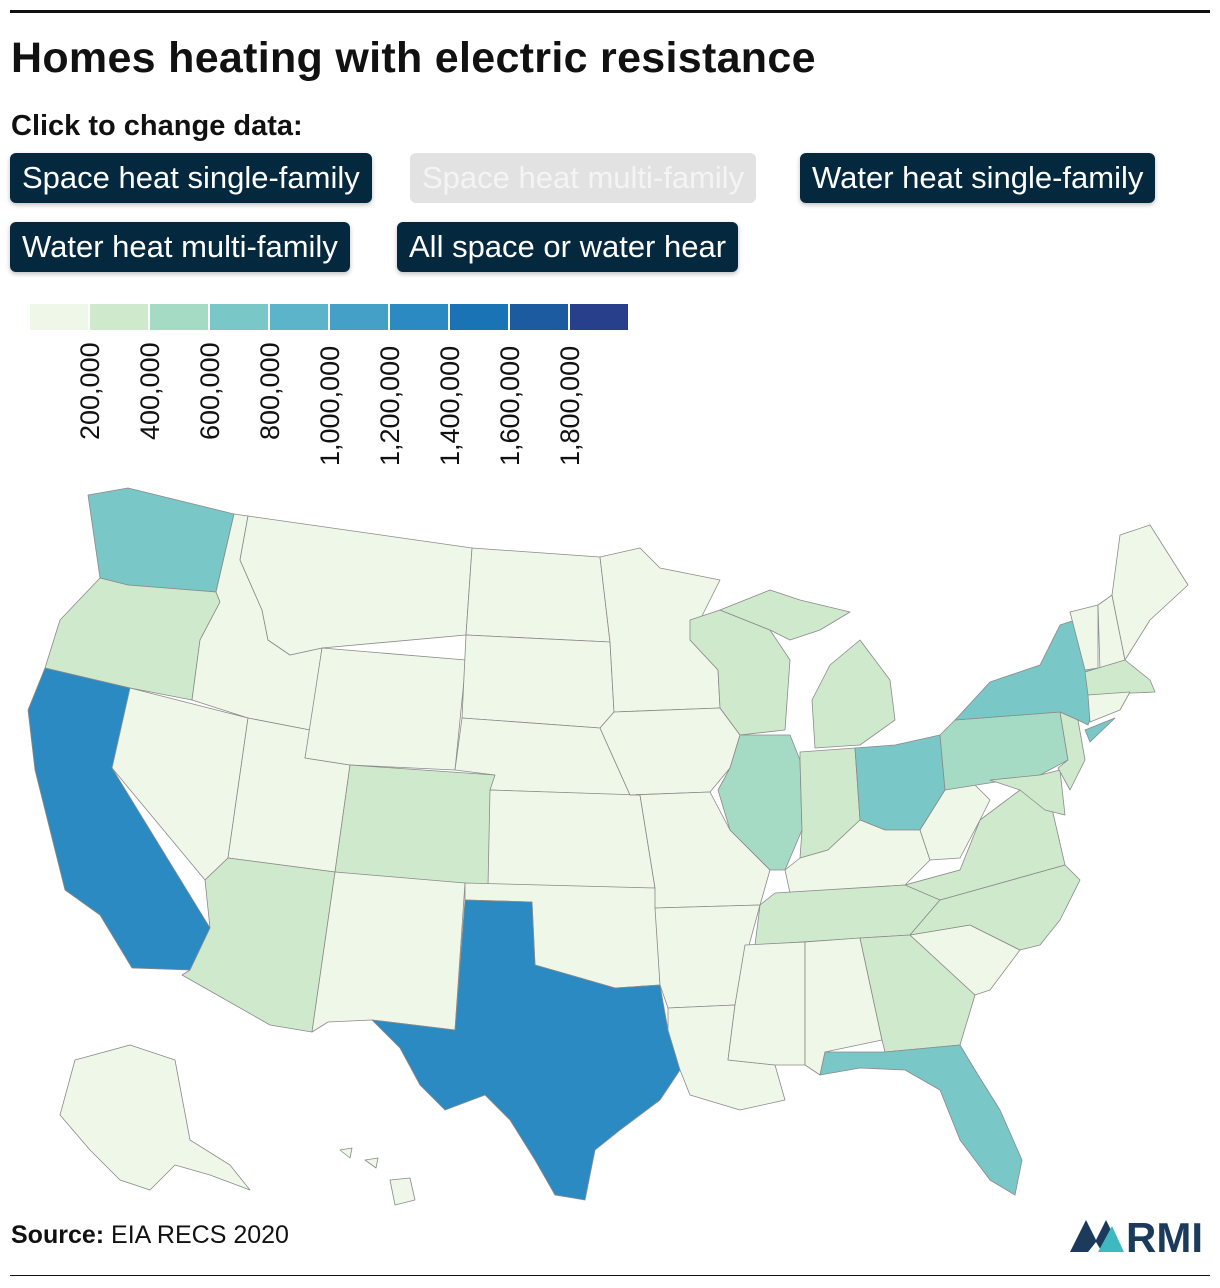 This screenshot has height=1288, width=1220. Describe the element at coordinates (200, 1235) in the screenshot. I see `source-text: EIA RECS 2020` at that location.